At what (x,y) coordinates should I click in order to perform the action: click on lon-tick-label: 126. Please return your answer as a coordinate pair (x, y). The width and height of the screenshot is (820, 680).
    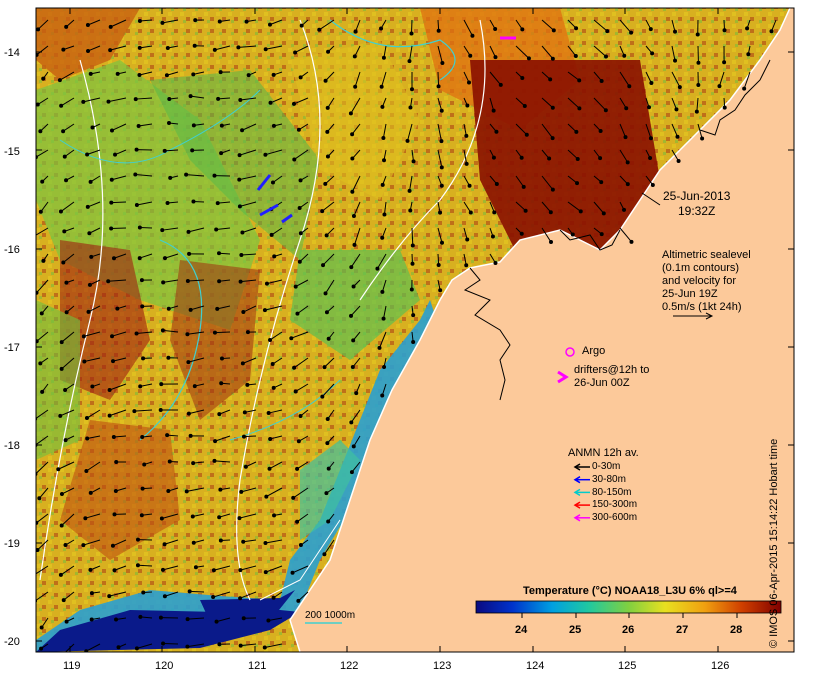
    Looking at the image, I should click on (720, 666).